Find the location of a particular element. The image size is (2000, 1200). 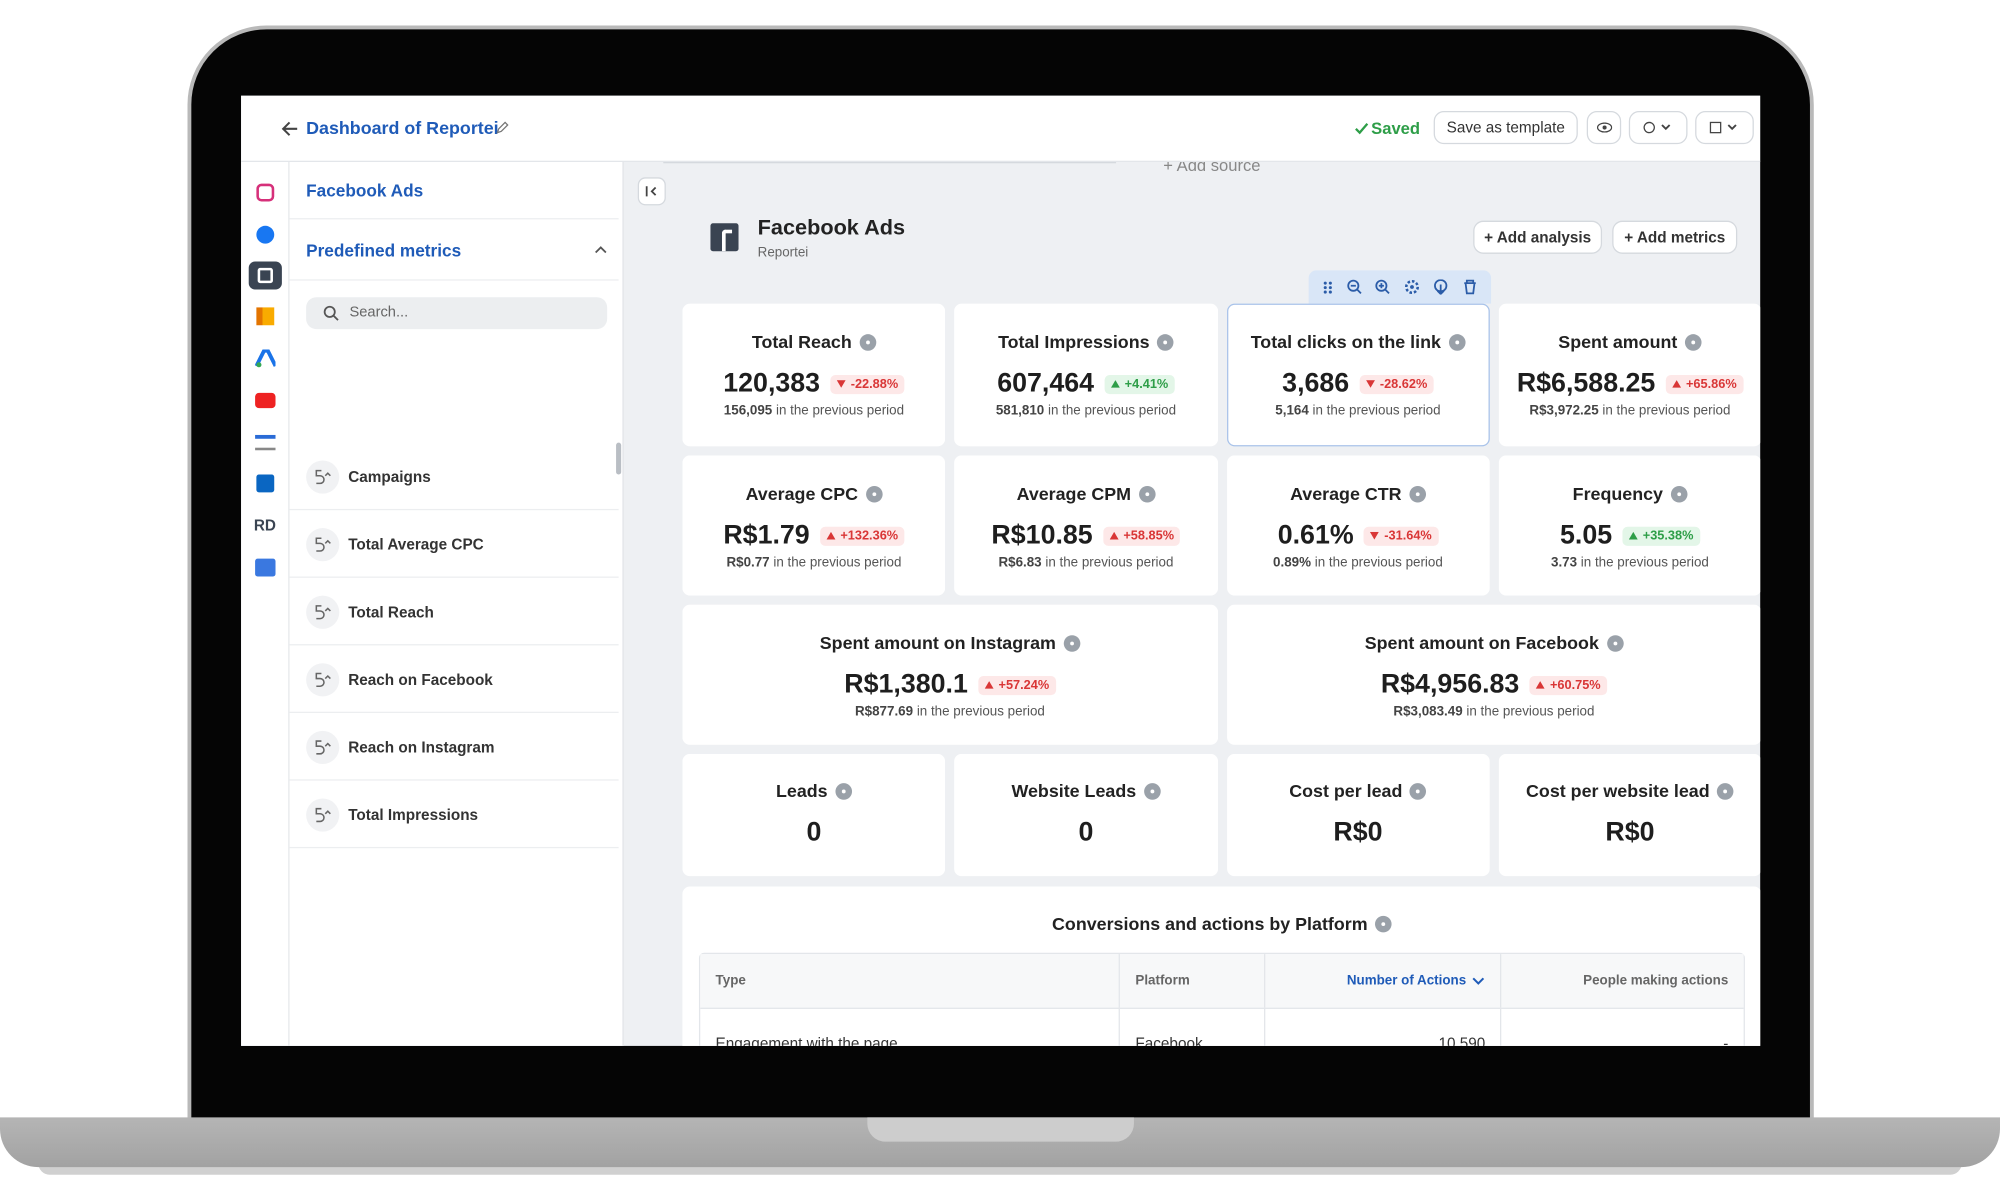

settings-icon is located at coordinates (1411, 287).